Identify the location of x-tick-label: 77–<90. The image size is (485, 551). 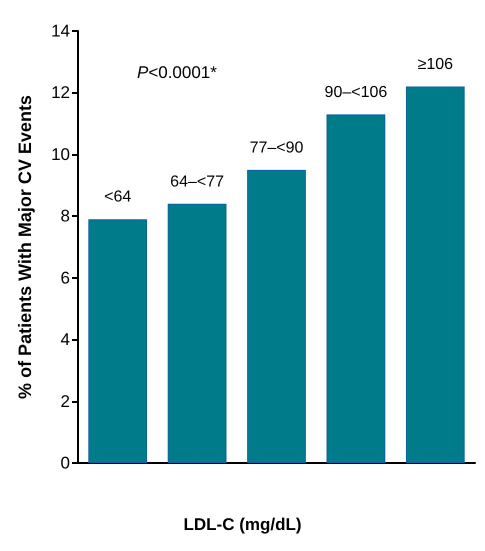
(277, 147).